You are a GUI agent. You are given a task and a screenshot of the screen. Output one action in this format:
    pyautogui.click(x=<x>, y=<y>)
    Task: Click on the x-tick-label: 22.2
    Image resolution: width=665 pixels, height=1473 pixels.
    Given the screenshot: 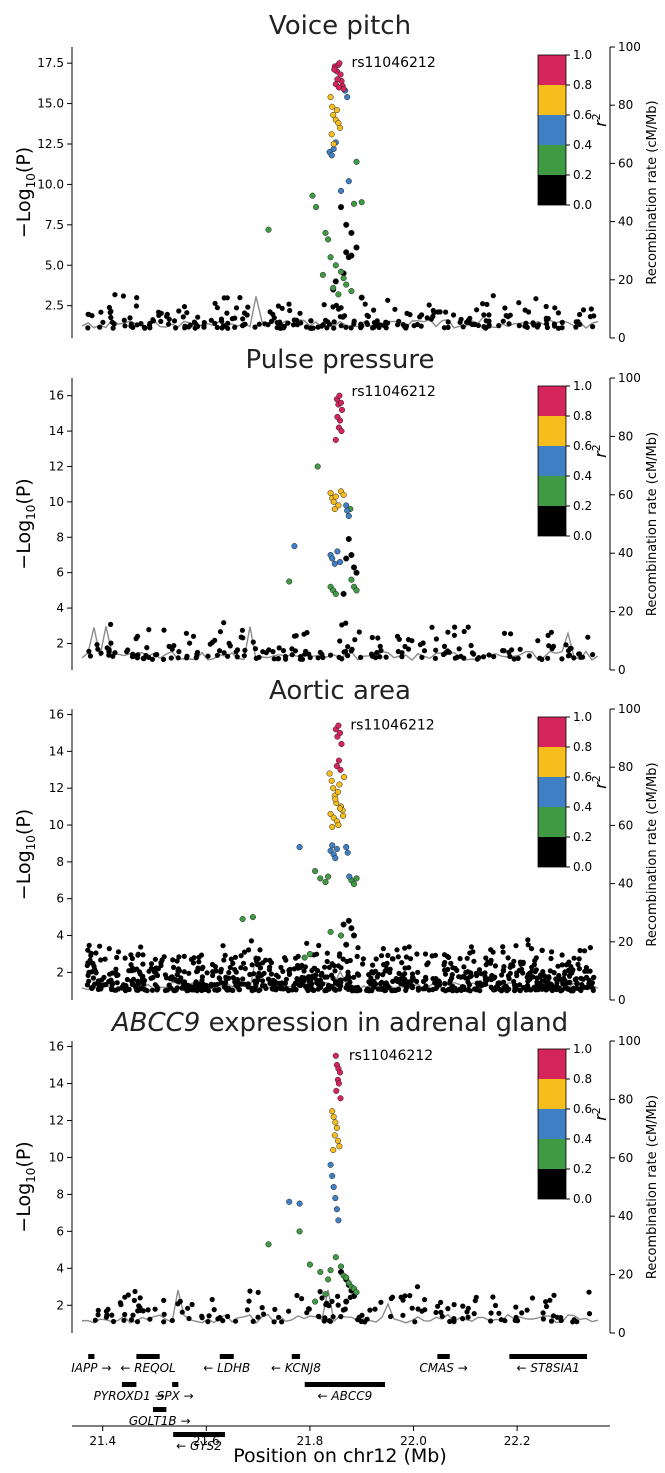 What is the action you would take?
    pyautogui.click(x=517, y=1441)
    